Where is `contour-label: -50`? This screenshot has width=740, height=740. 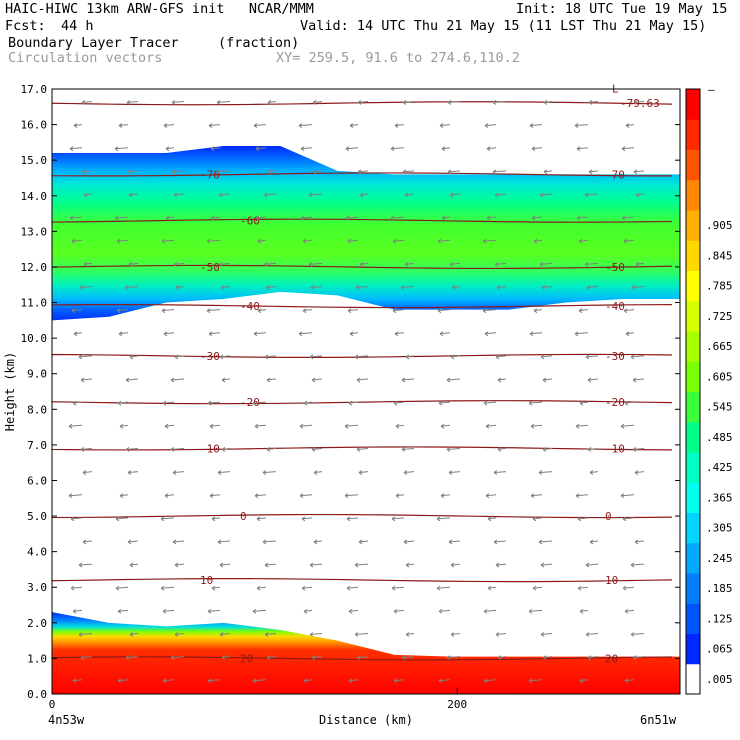
contour-label: -50 is located at coordinates (615, 267).